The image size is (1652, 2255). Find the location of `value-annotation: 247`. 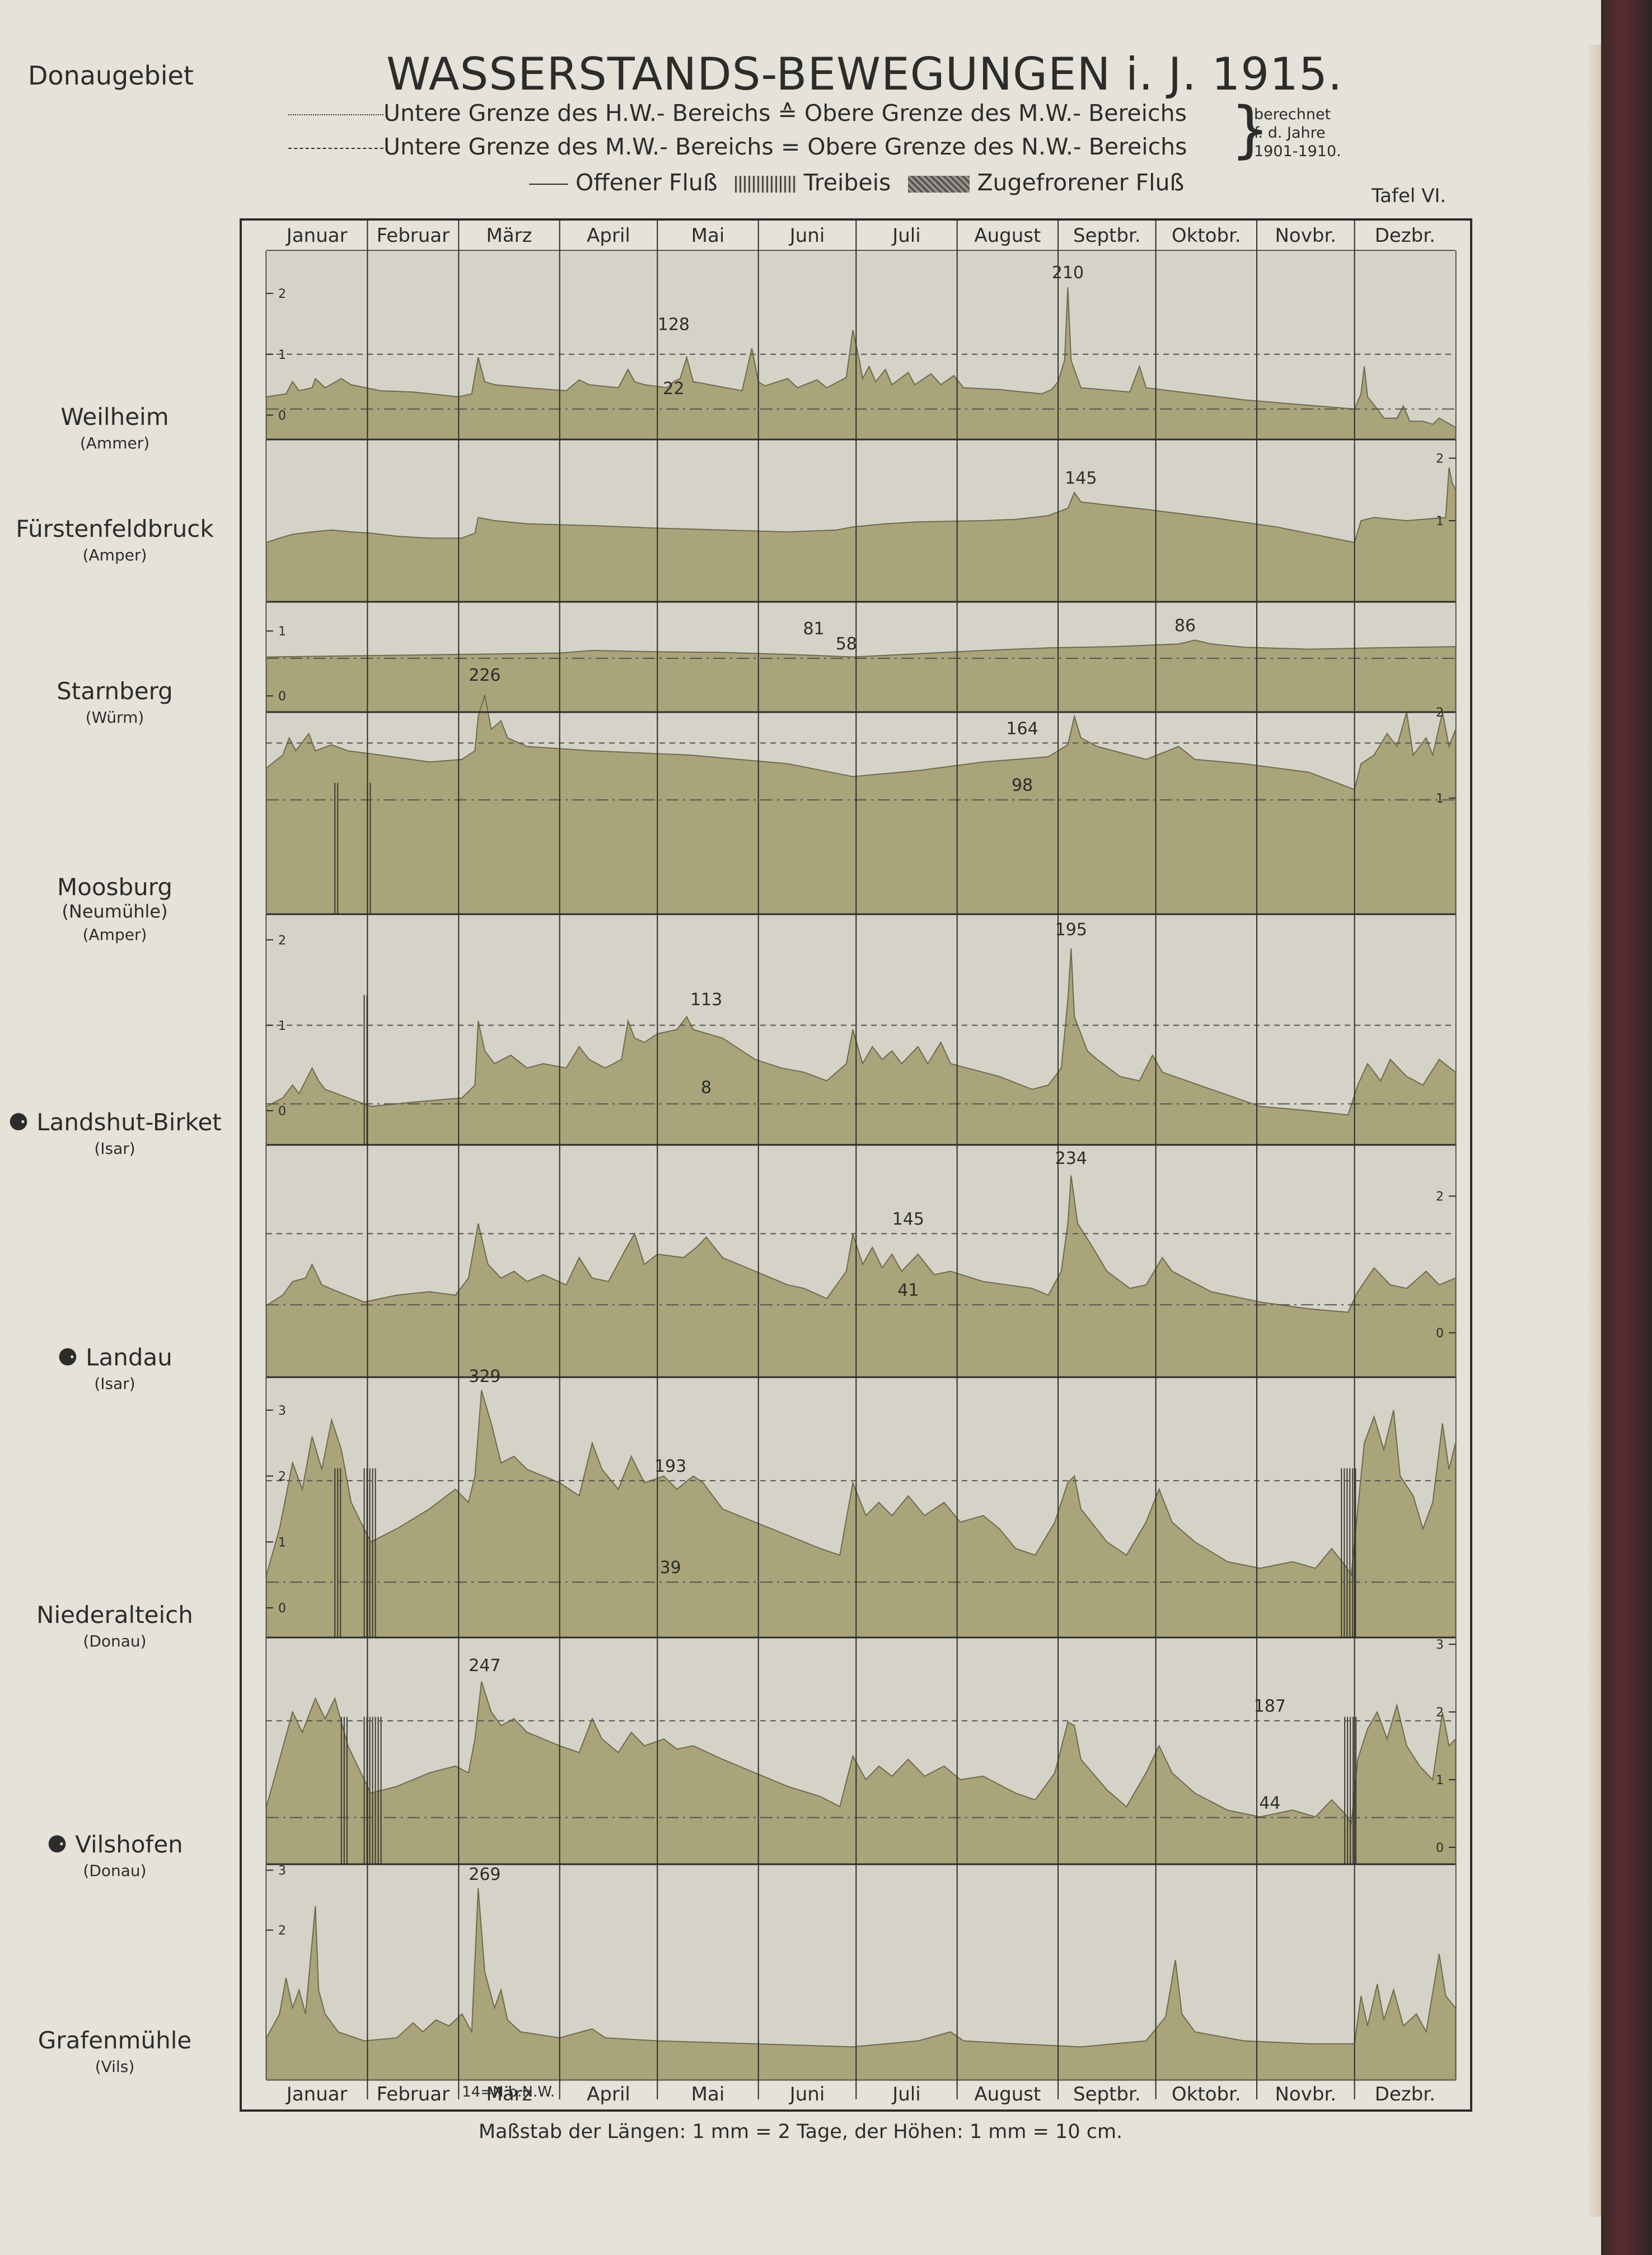

value-annotation: 247 is located at coordinates (484, 1666).